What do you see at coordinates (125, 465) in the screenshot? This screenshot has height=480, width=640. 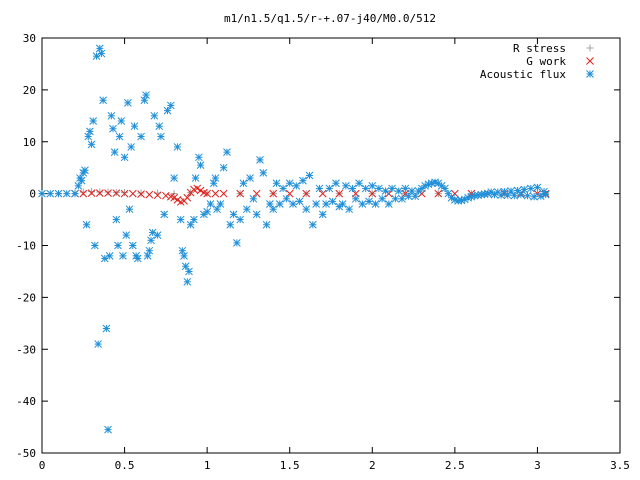 I see `x-tick-label: 0.5` at bounding box center [125, 465].